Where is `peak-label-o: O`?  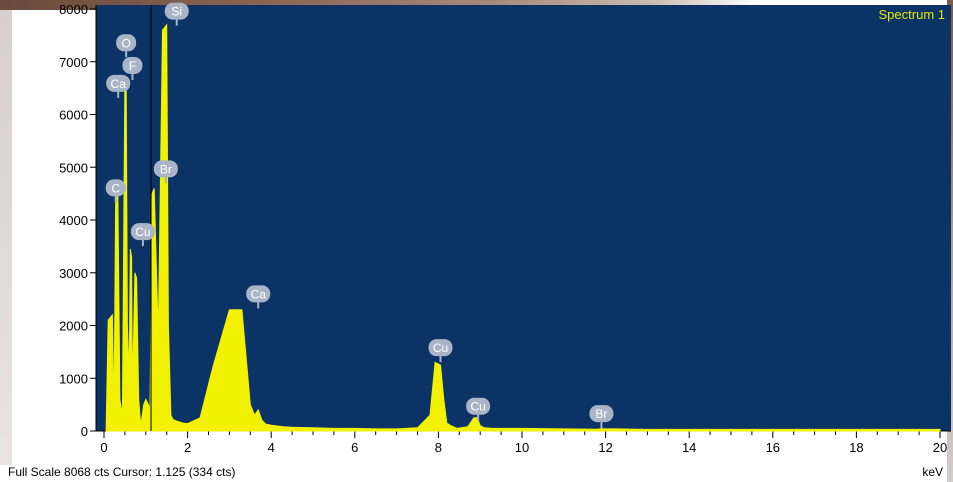 peak-label-o: O is located at coordinates (126, 46).